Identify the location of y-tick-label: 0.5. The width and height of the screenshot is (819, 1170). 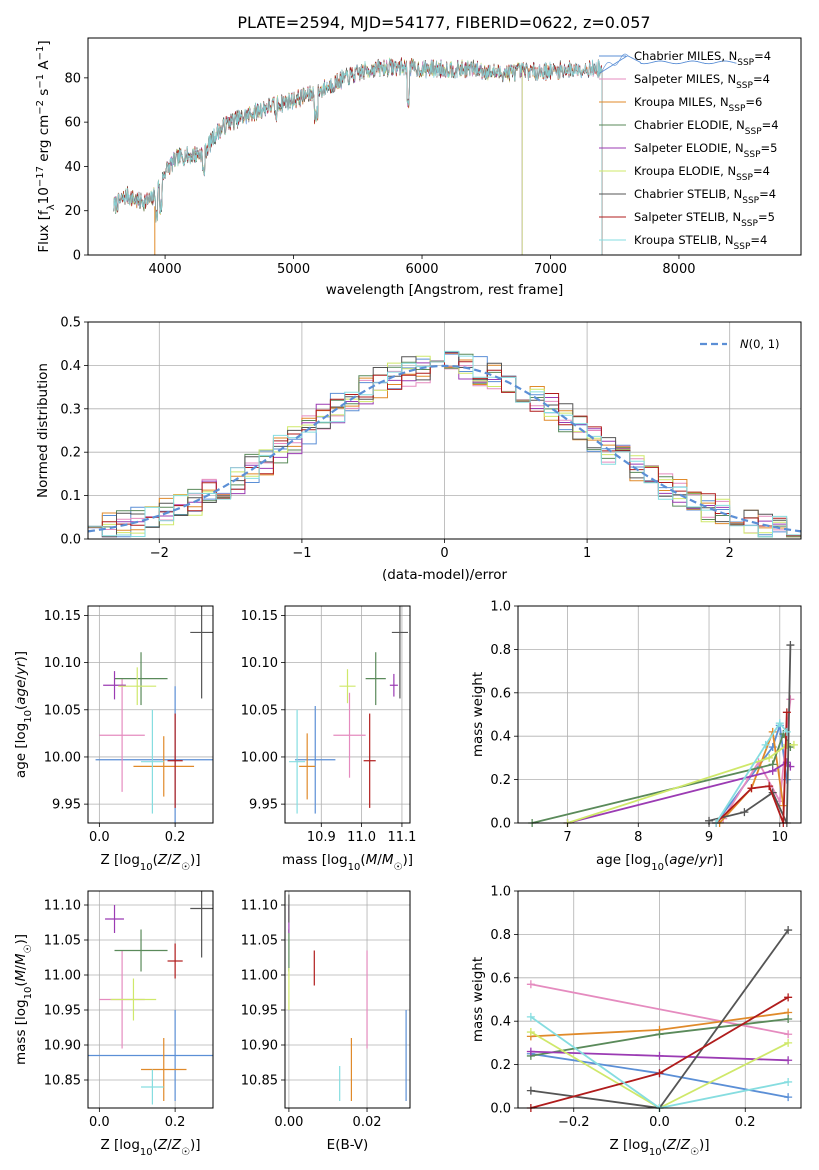
(70, 323).